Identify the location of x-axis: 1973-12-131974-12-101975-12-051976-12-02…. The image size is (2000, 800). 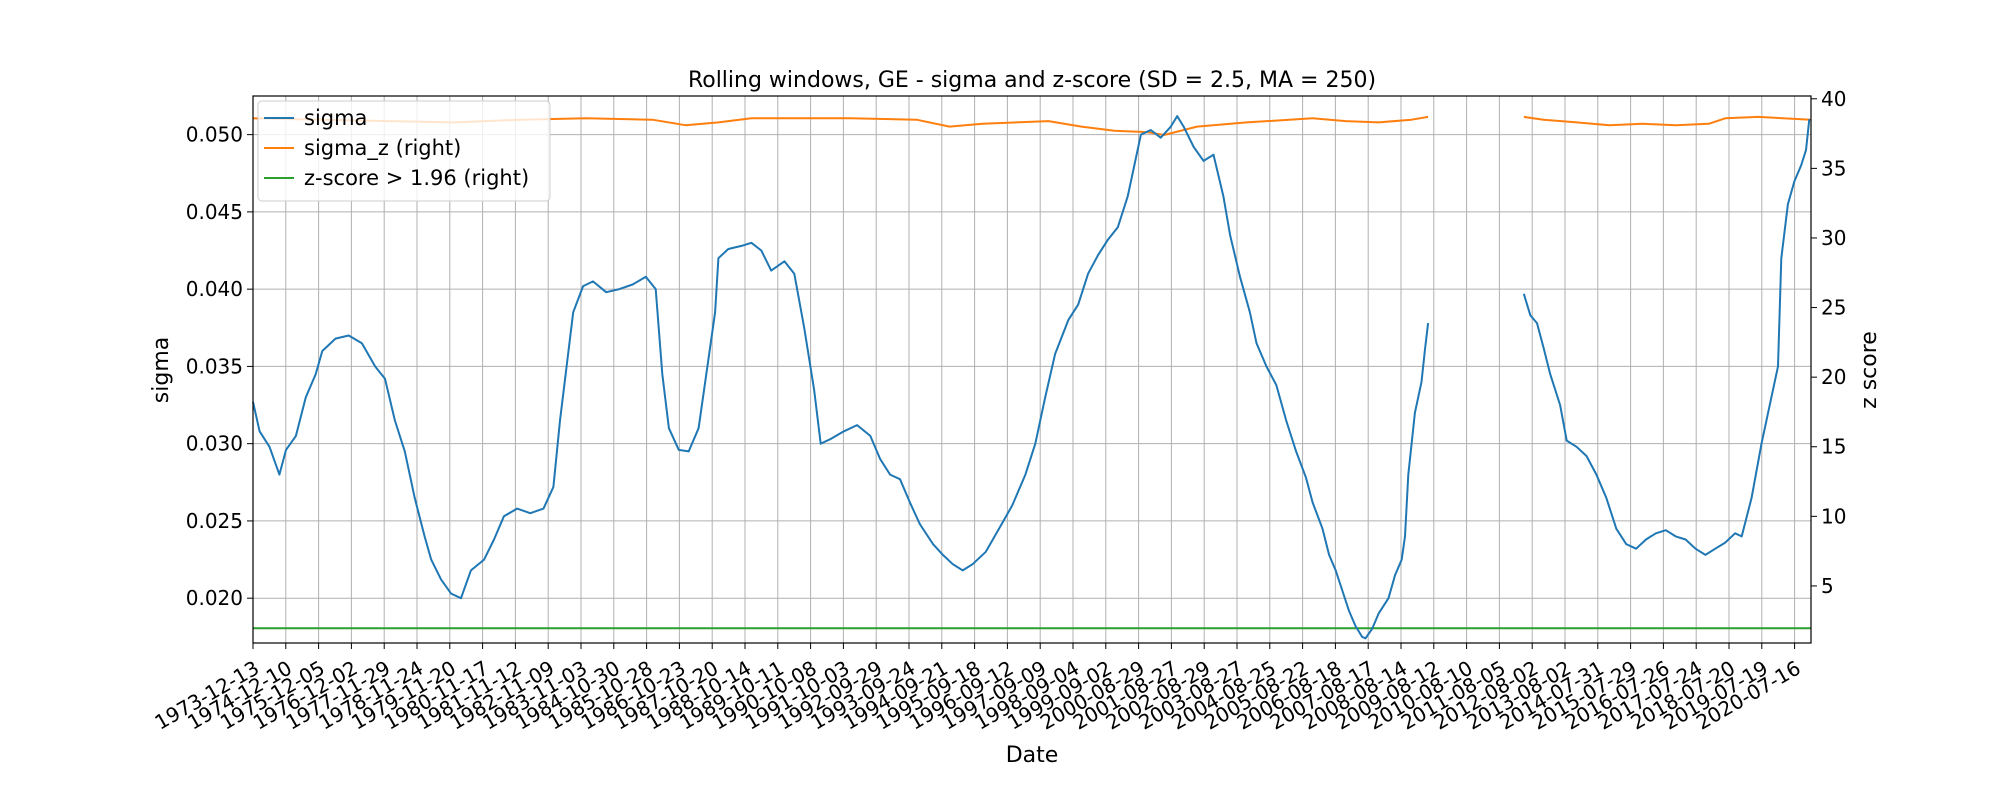
(977, 689).